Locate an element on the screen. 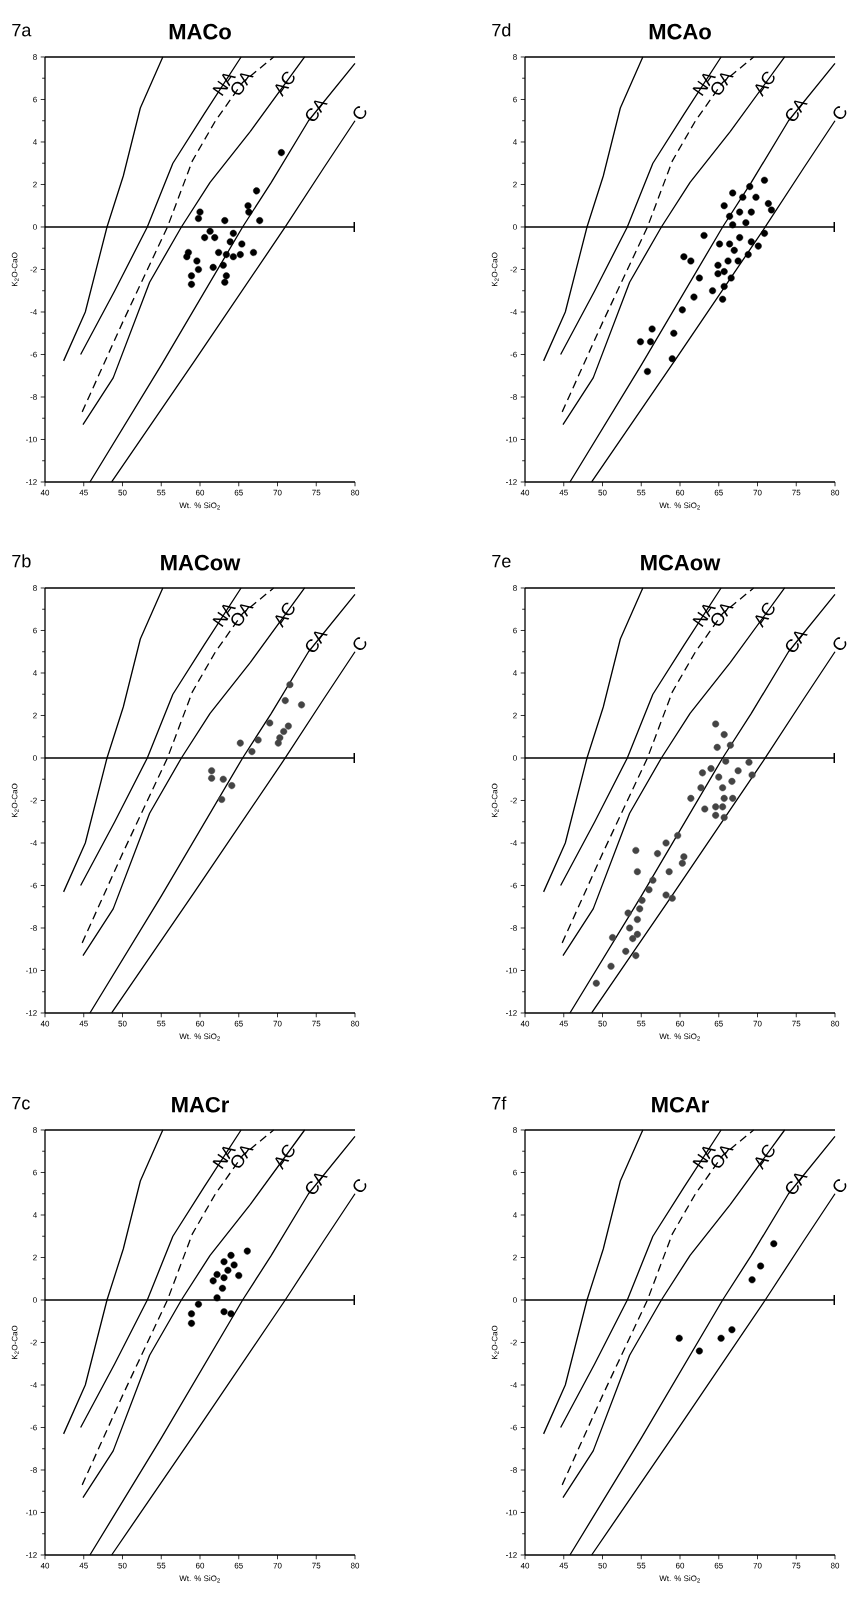  y-tick-label: -4 is located at coordinates (33, 312).